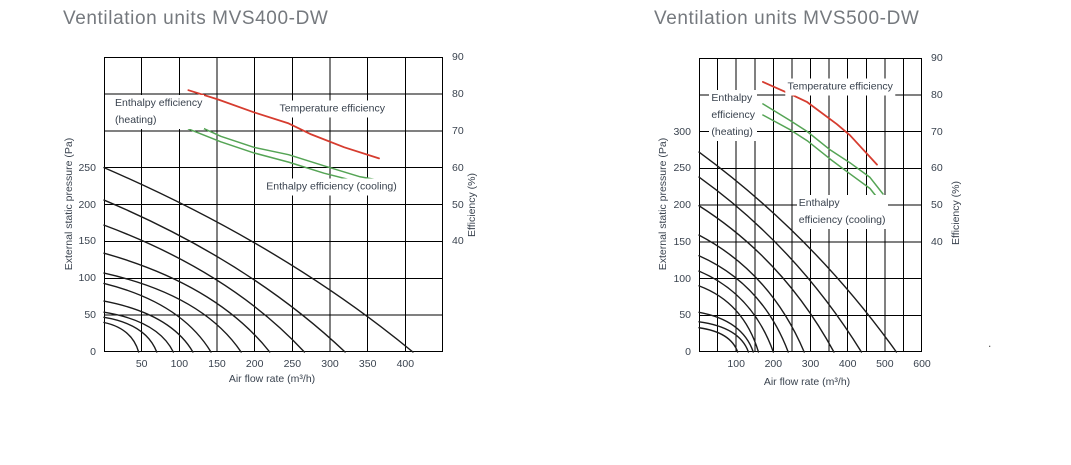 This screenshot has height=465, width=1071. Describe the element at coordinates (682, 131) in the screenshot. I see `y-tick-pressure: 300` at that location.